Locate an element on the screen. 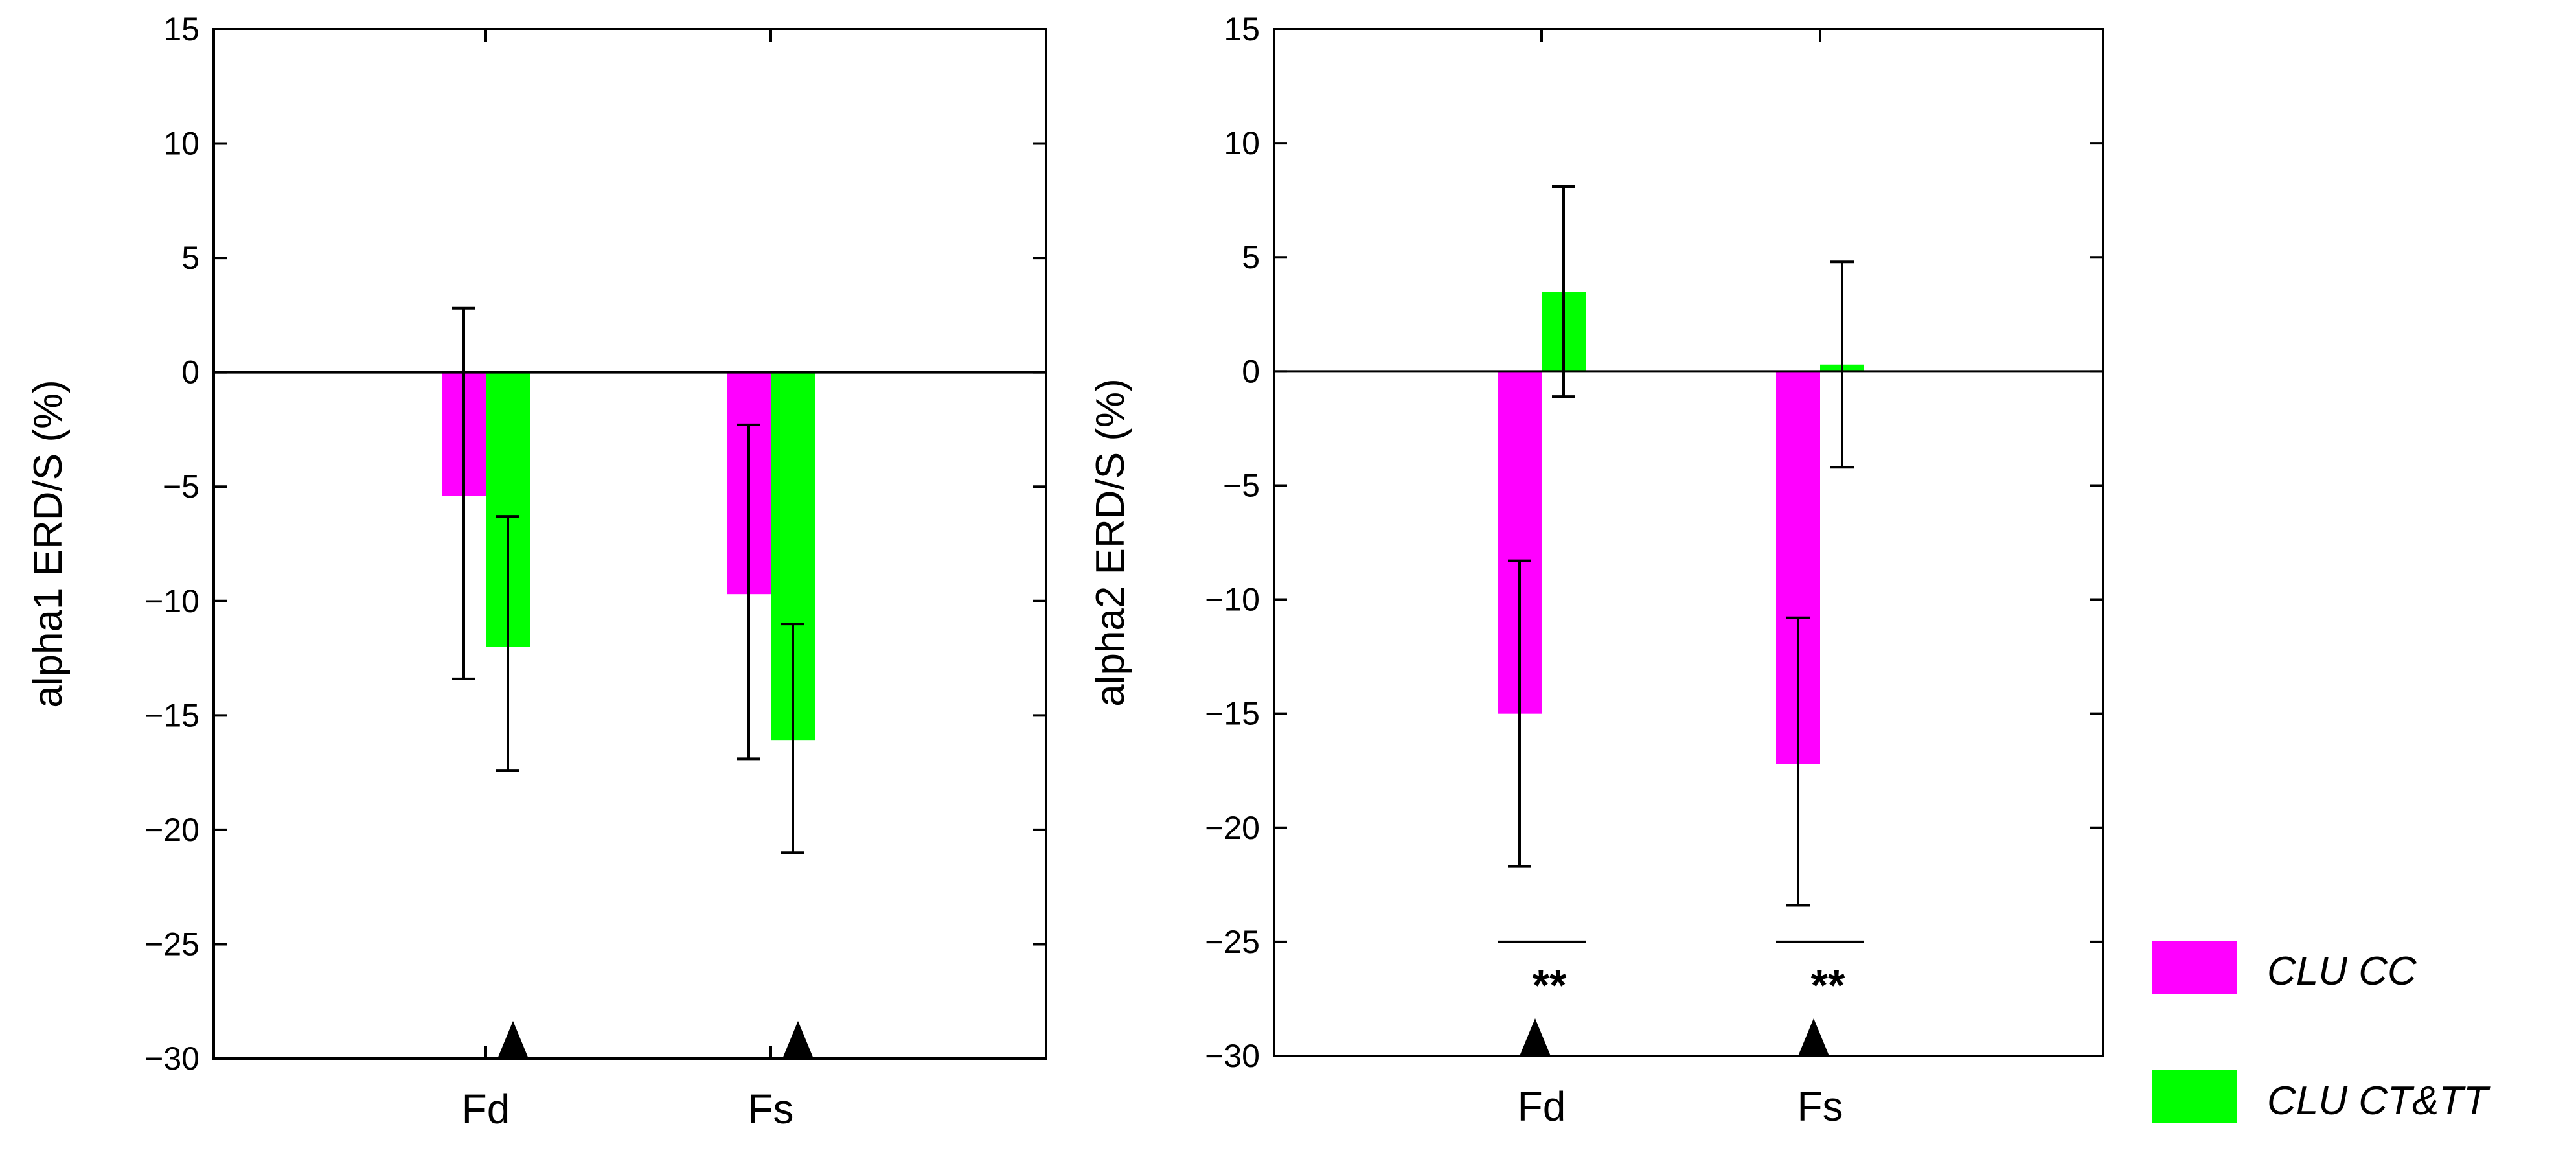 This screenshot has height=1157, width=2576. legend: CLU CC CLU CT&TT is located at coordinates (2321, 1032).